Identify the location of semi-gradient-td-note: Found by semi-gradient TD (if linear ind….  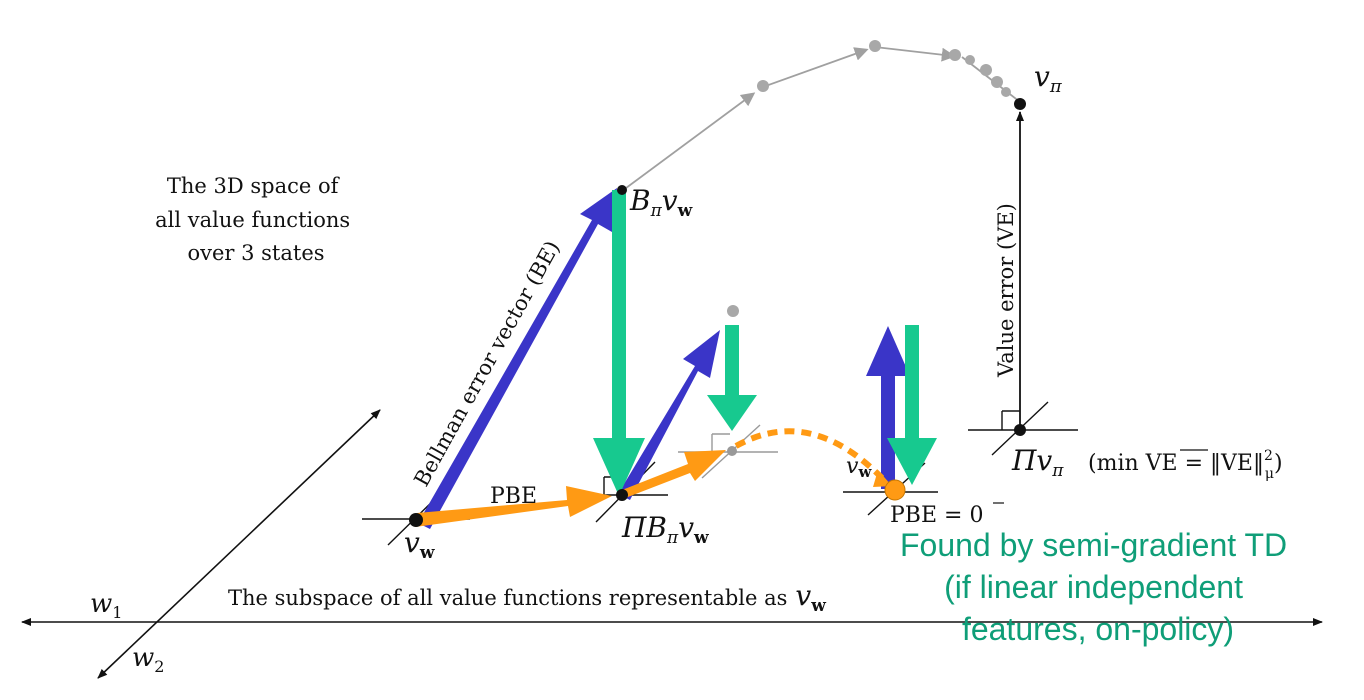
(1098, 587).